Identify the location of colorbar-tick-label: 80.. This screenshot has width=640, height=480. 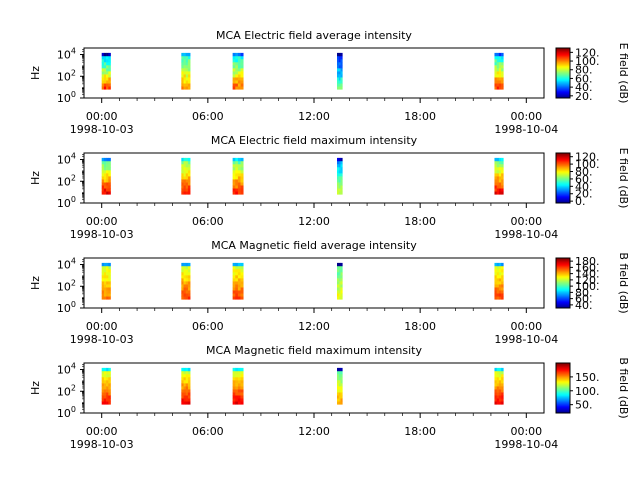
(584, 292).